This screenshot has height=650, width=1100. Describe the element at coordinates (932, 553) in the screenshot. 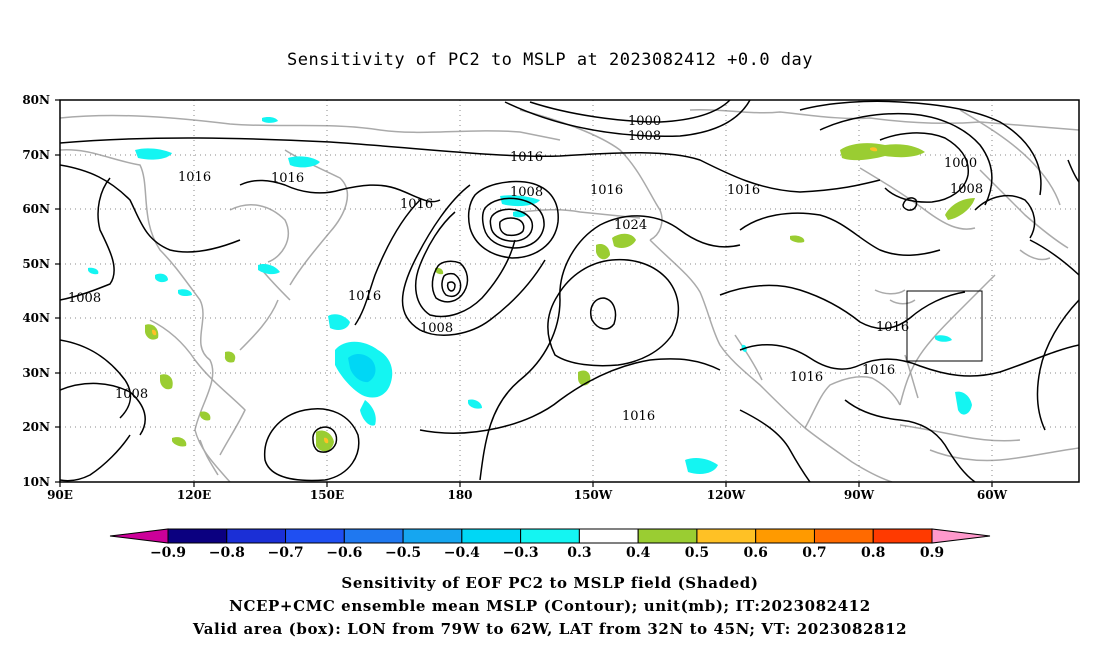

I see `colorbar-label: 0.9` at that location.